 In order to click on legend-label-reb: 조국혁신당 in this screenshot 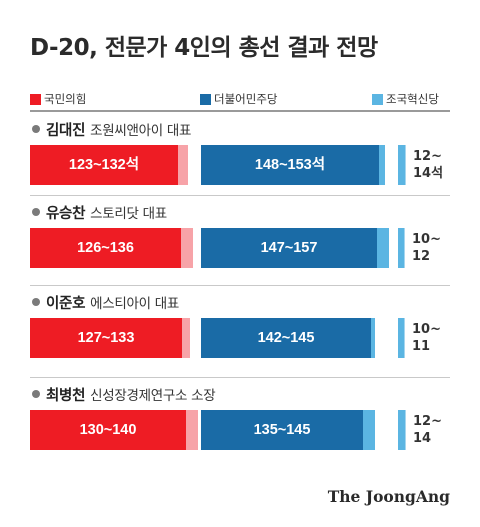, I will do `click(412, 99)`.